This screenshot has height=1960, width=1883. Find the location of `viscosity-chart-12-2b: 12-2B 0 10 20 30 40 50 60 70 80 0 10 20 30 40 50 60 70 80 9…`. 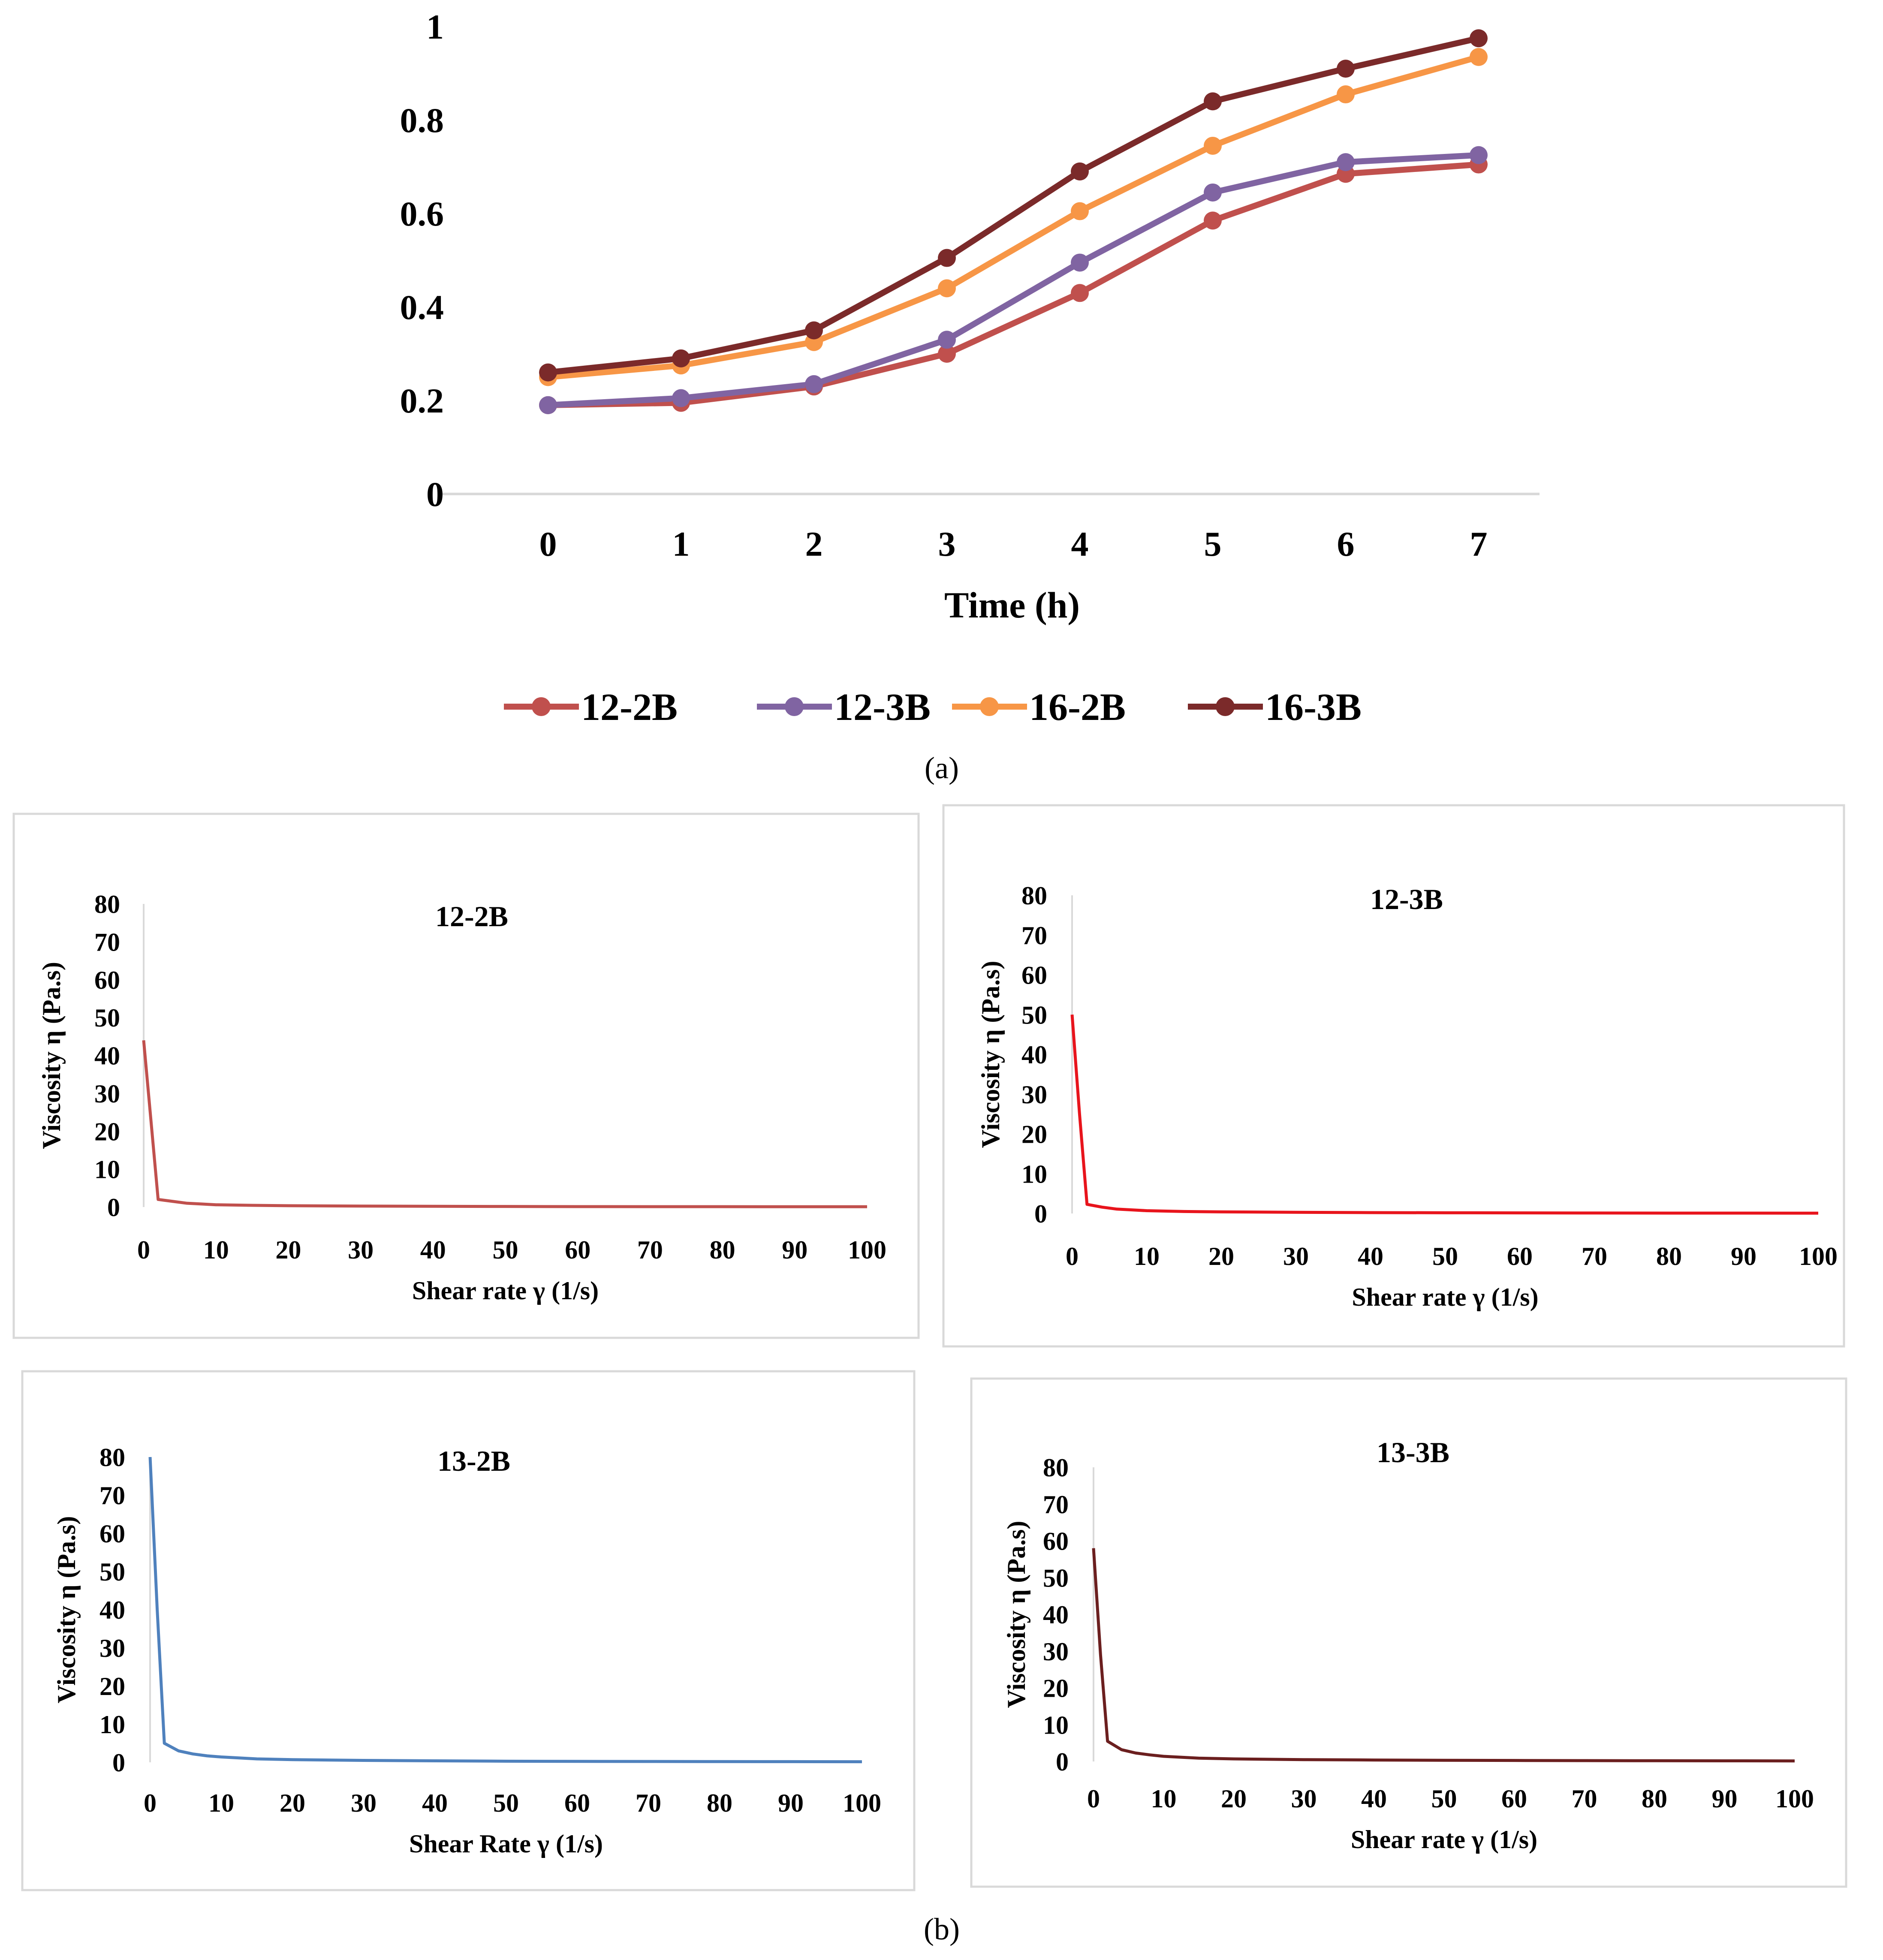

viscosity-chart-12-2b: 12-2B 0 10 20 30 40 50 60 70 80 0 10 20 30 40 50 60 70 80 9… is located at coordinates (462, 1097).